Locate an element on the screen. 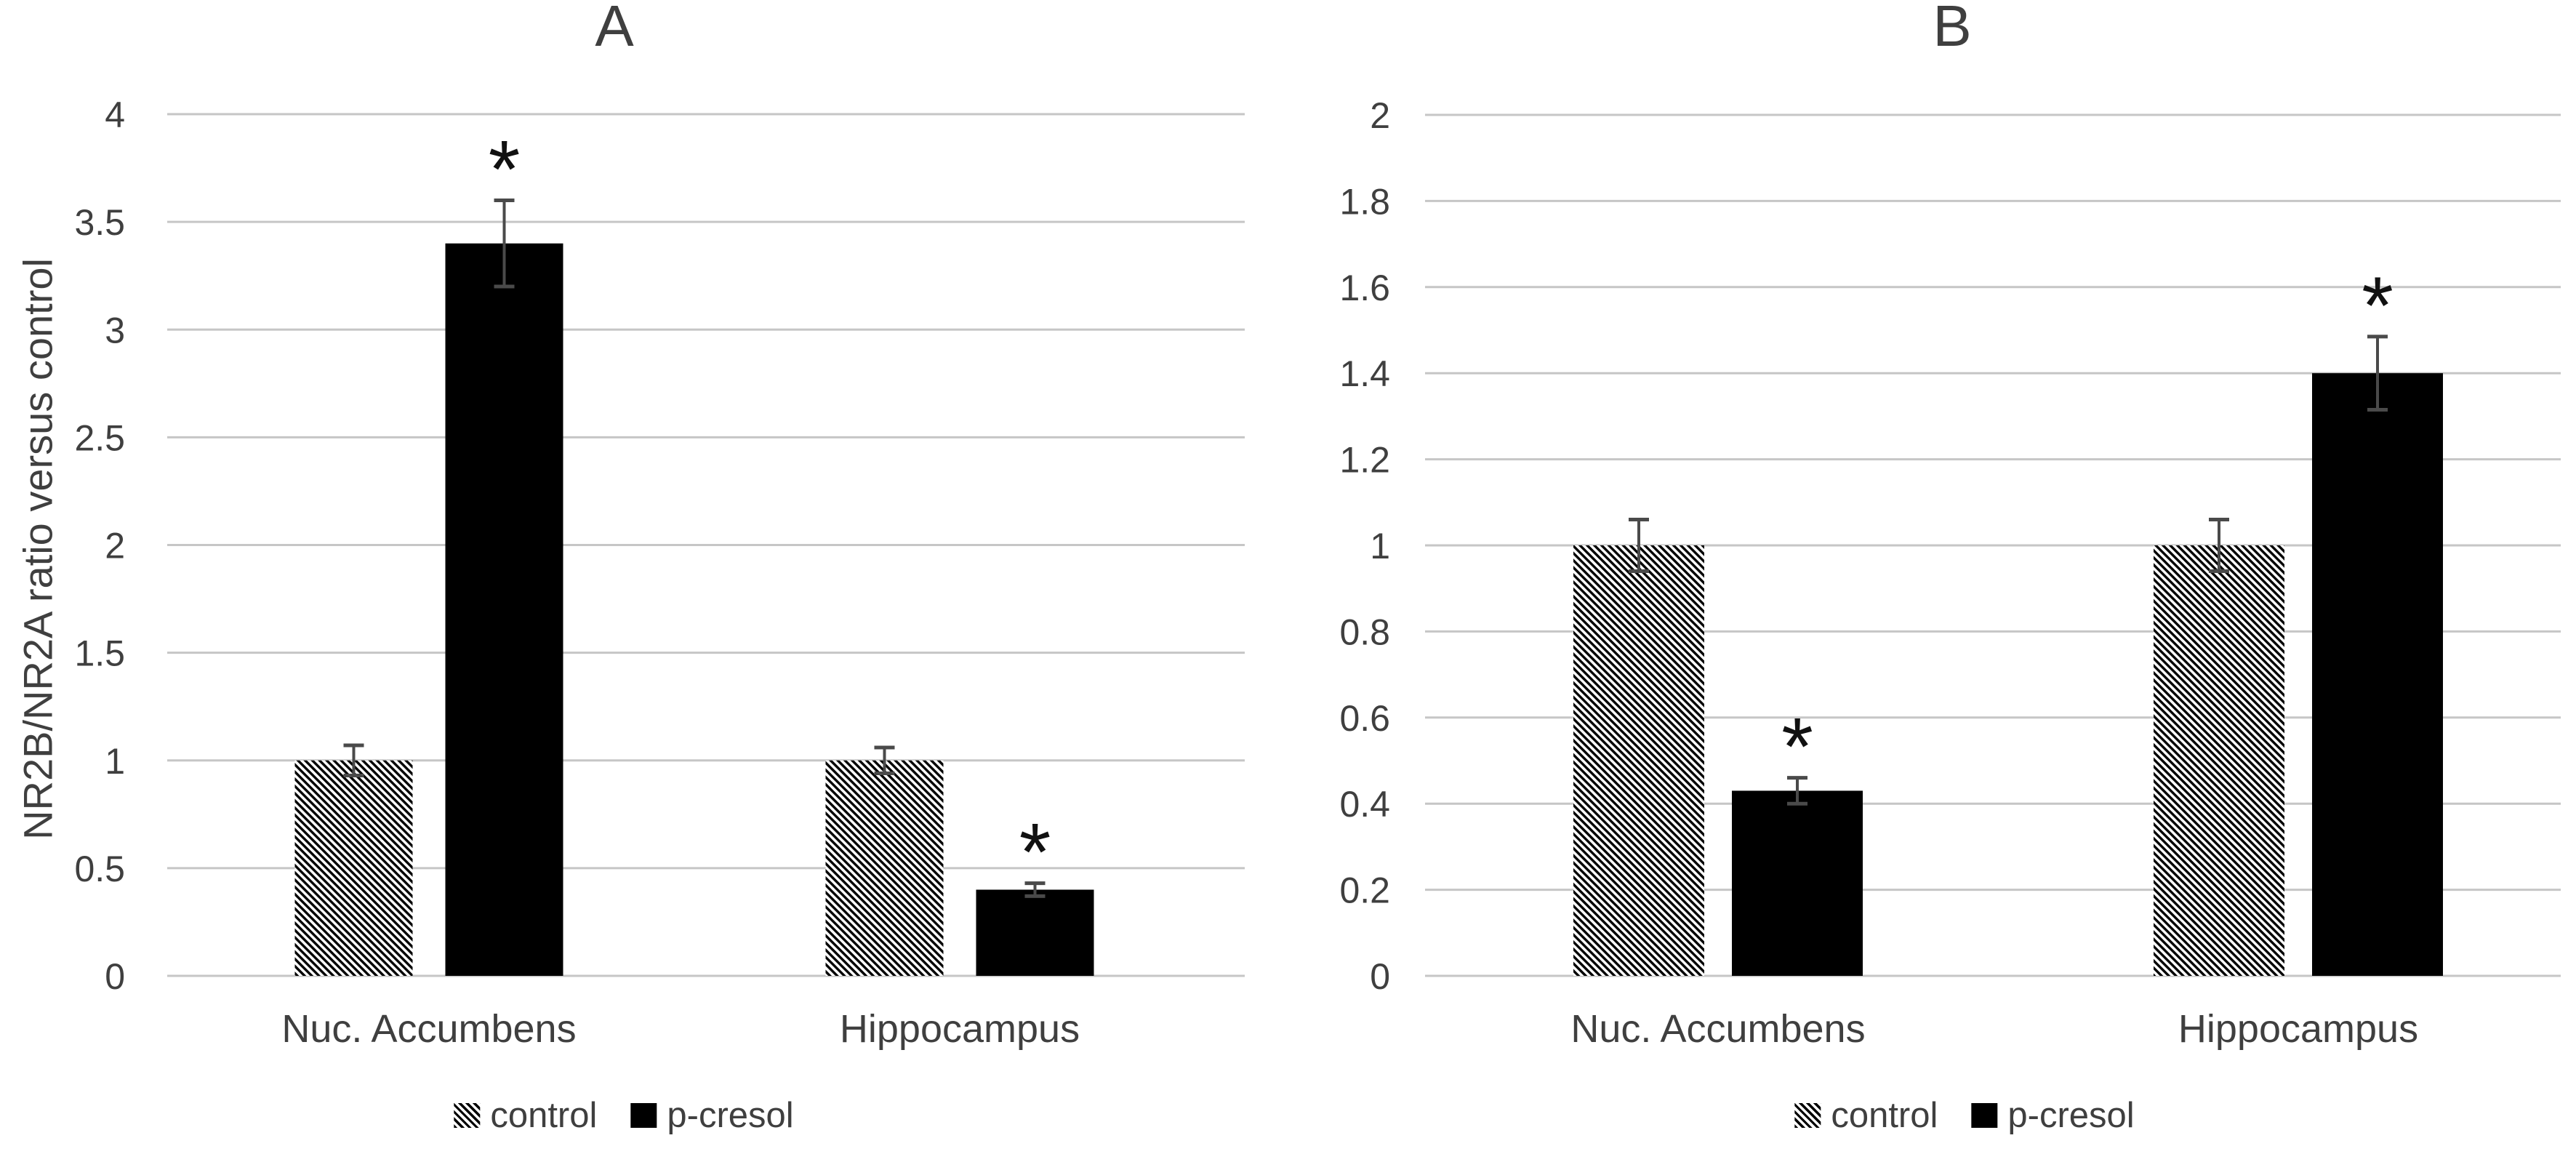 This screenshot has height=1154, width=2576. ytick-label-b-1: 1 is located at coordinates (1380, 546).